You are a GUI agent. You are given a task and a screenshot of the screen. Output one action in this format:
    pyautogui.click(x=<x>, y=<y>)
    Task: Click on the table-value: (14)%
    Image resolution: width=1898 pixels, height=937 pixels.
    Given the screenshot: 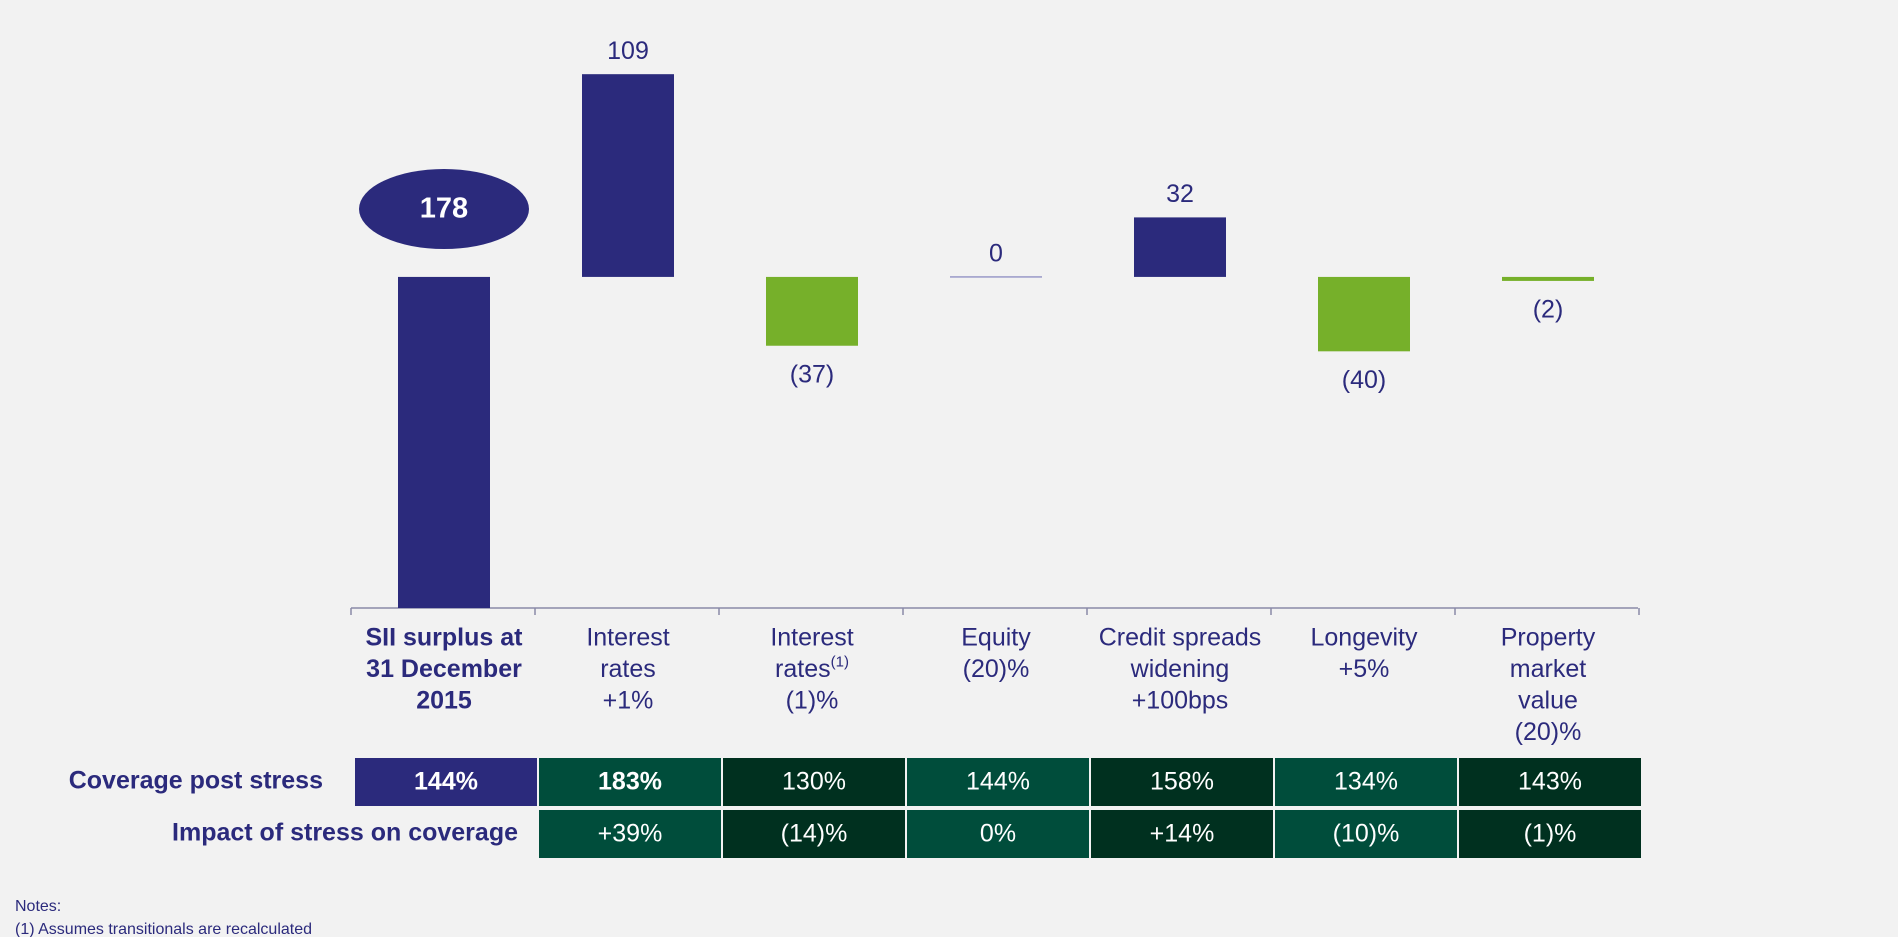 What is the action you would take?
    pyautogui.click(x=814, y=834)
    